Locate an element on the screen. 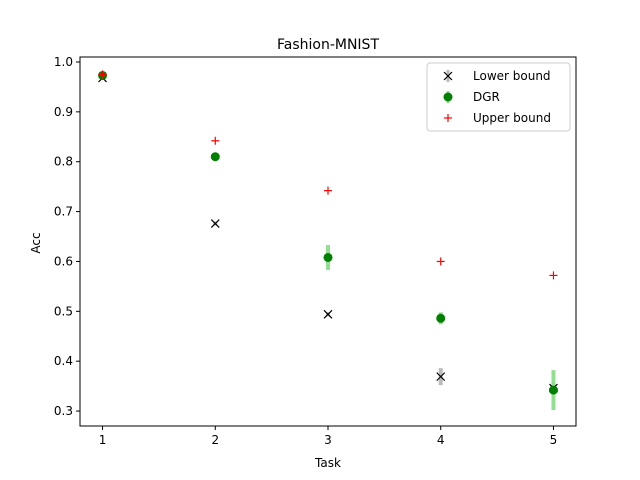 This screenshot has height=480, width=640. legend-item: Upper bound is located at coordinates (497, 118).